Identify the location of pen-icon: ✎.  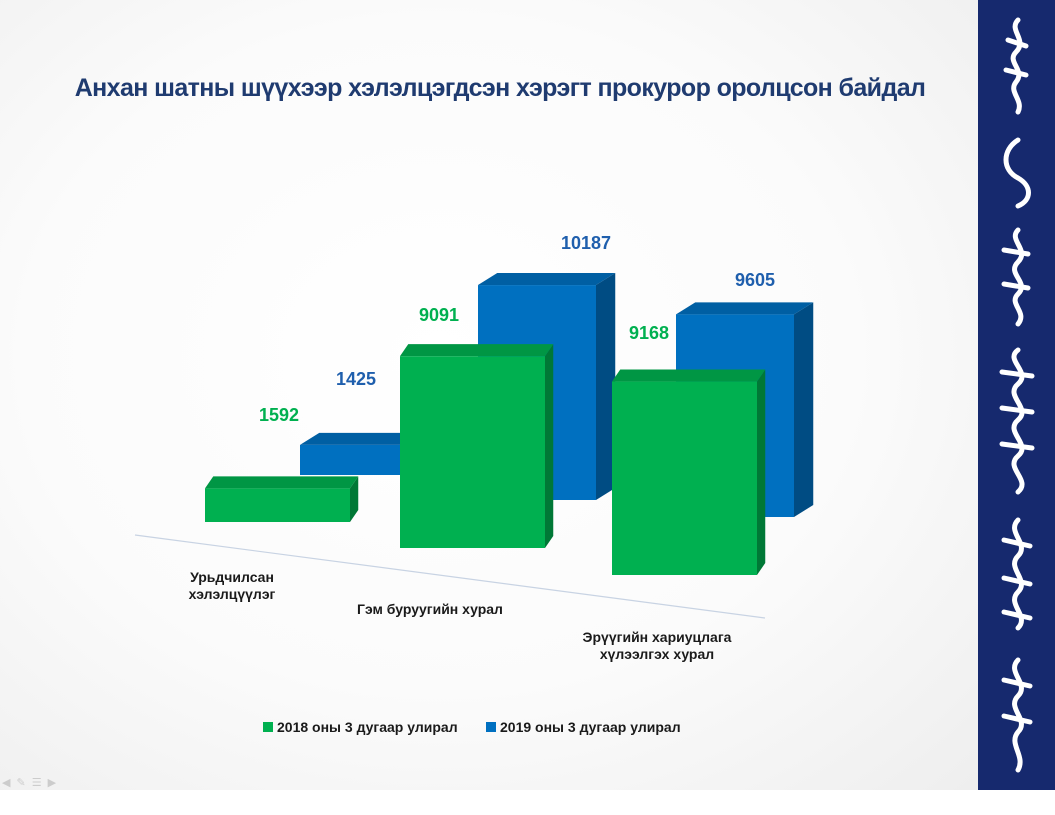
(24, 783).